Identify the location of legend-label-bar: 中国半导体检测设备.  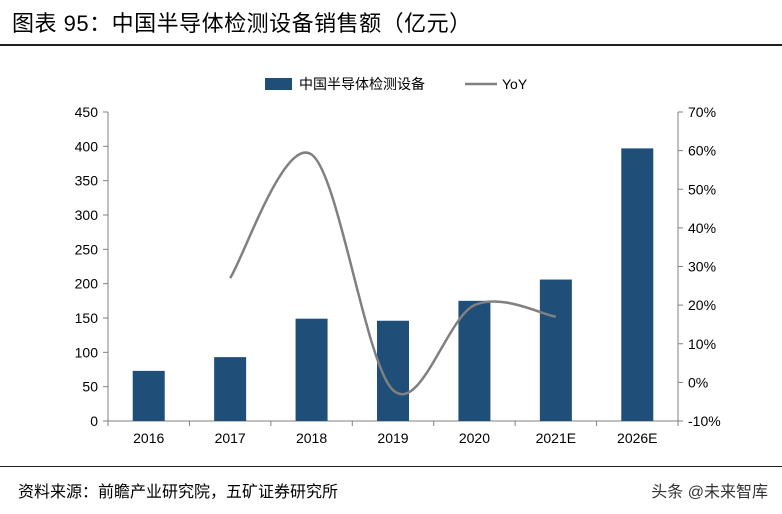
(362, 84).